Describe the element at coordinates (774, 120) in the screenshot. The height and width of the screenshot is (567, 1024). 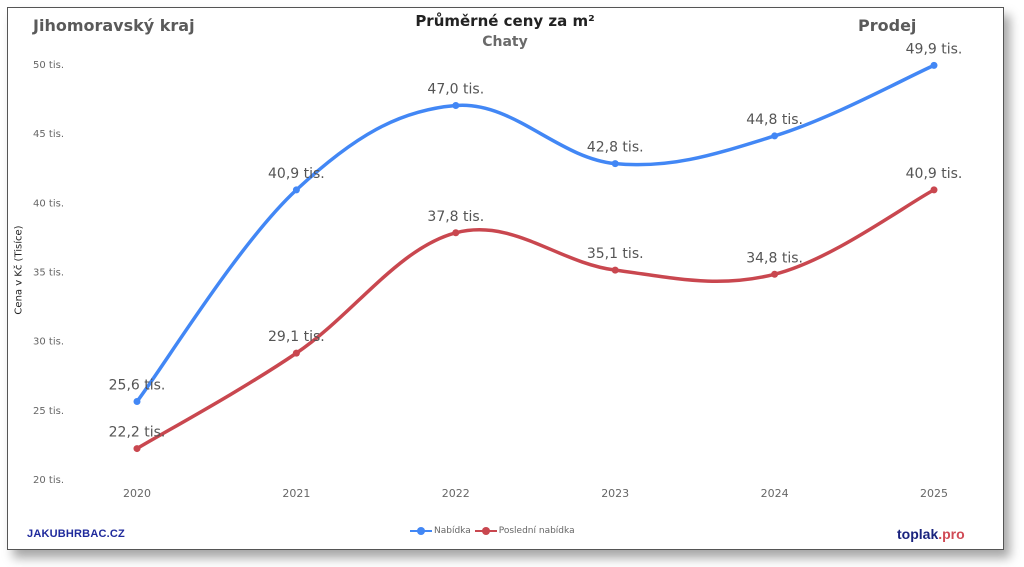
I see `data-label: 44,8 tis.` at that location.